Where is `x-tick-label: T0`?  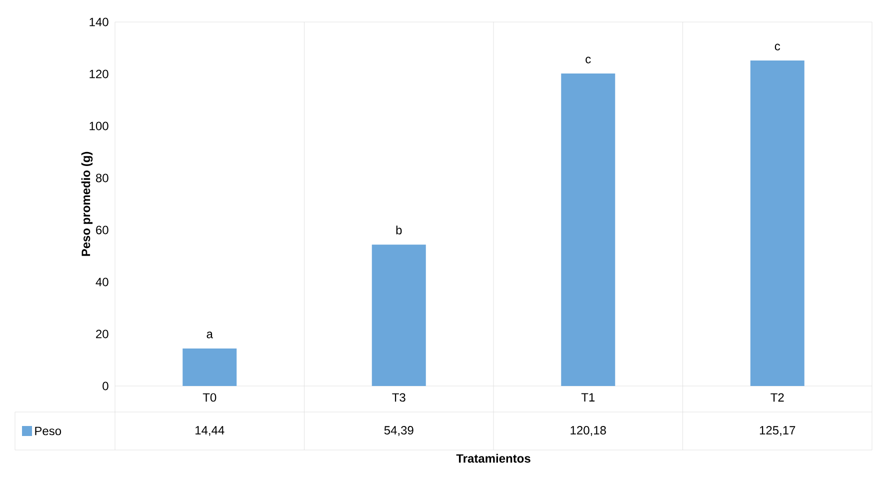 x-tick-label: T0 is located at coordinates (209, 397).